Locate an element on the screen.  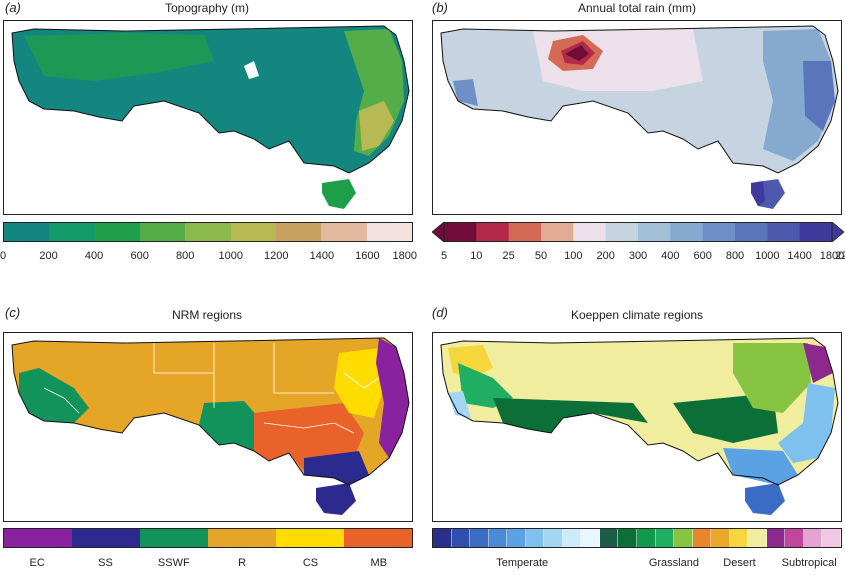
tasmania-west-area is located at coordinates (758, 193).